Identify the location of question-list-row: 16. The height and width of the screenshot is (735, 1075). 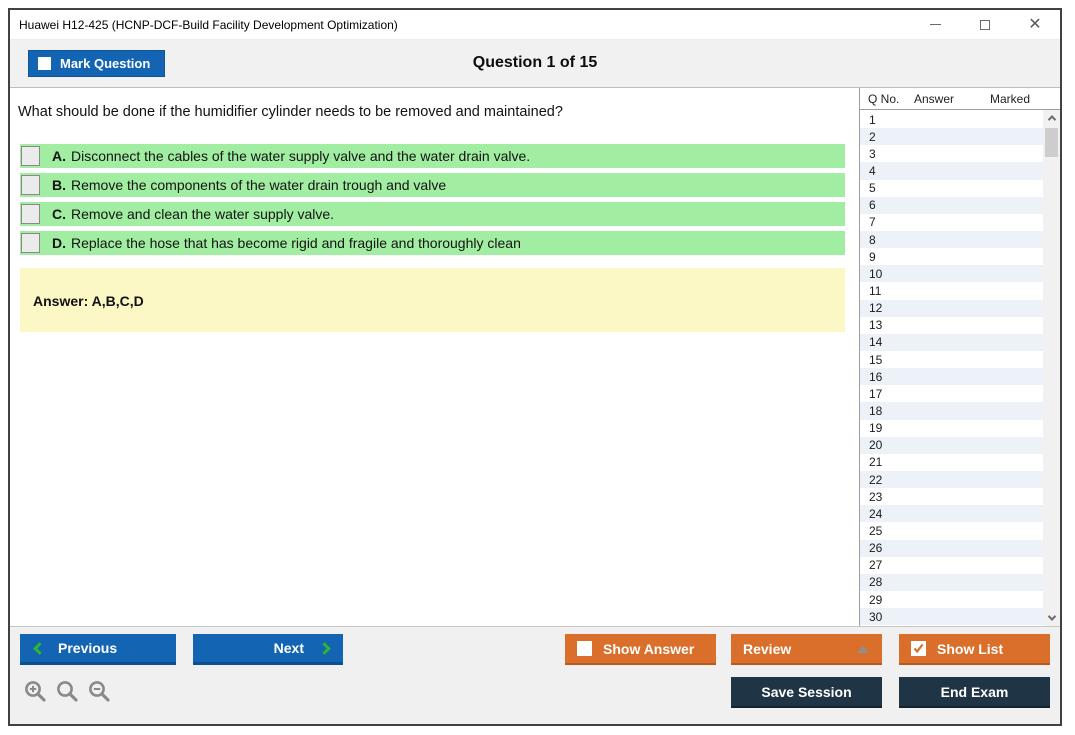
(951, 377).